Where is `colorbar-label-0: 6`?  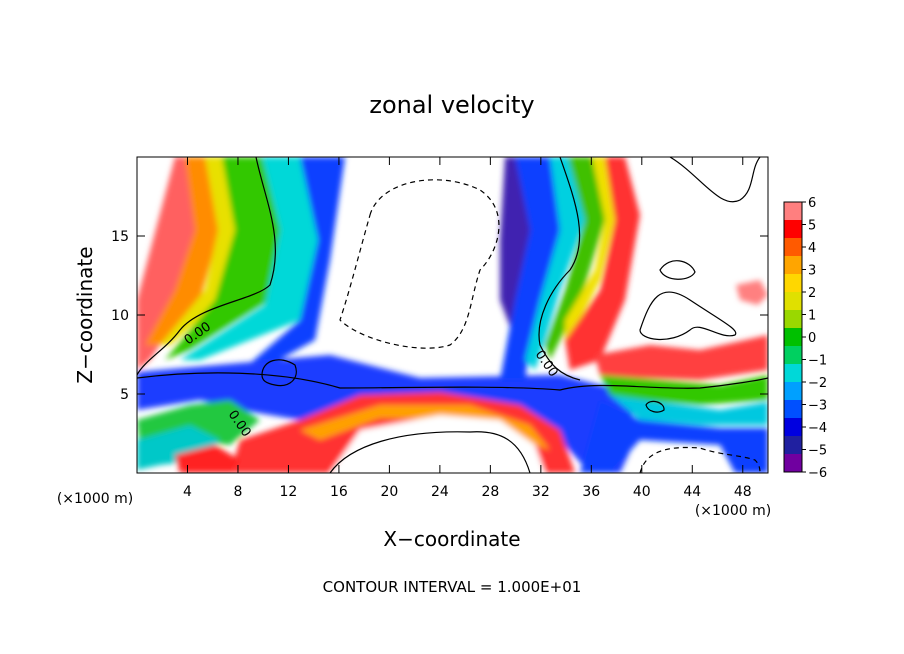
colorbar-label-0: 6 is located at coordinates (812, 203).